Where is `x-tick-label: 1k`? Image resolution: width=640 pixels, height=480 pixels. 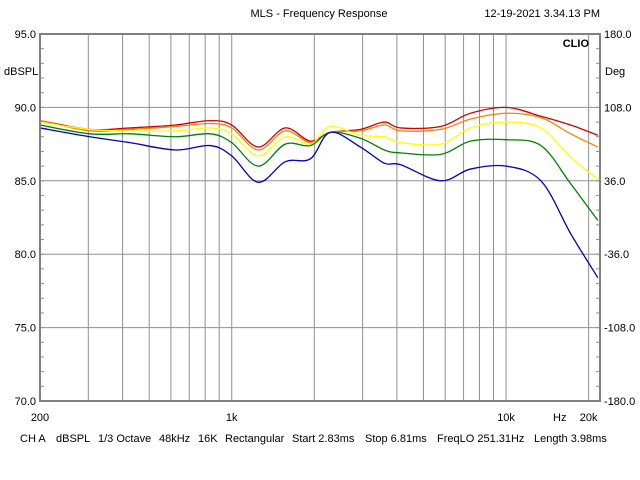
x-tick-label: 1k is located at coordinates (232, 418).